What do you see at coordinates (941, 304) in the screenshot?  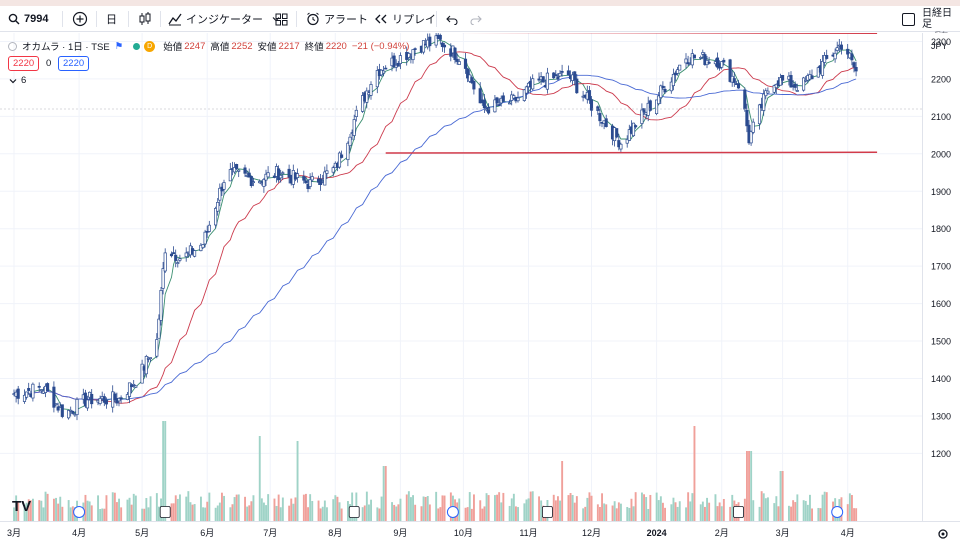 I see `price-tick-label: 1600` at bounding box center [941, 304].